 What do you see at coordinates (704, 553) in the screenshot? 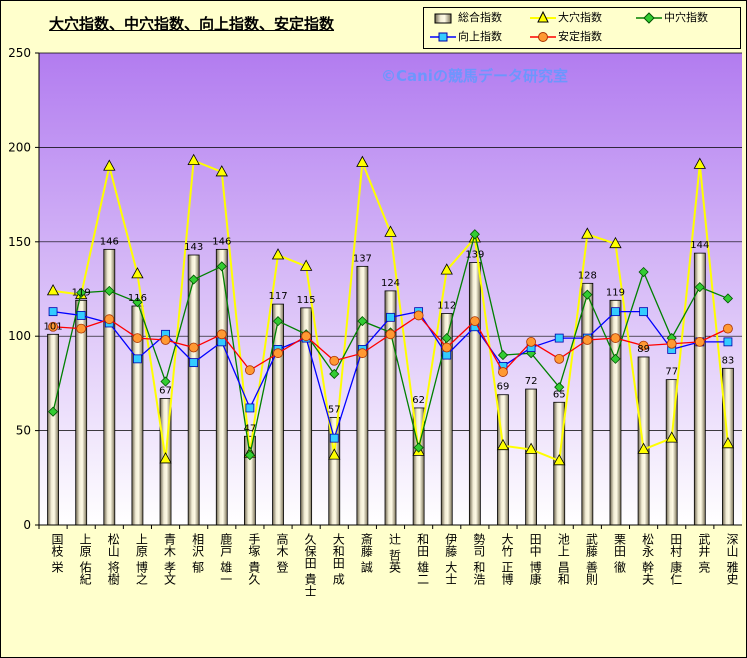
I see `x-tick-label: 武井 亮` at bounding box center [704, 553].